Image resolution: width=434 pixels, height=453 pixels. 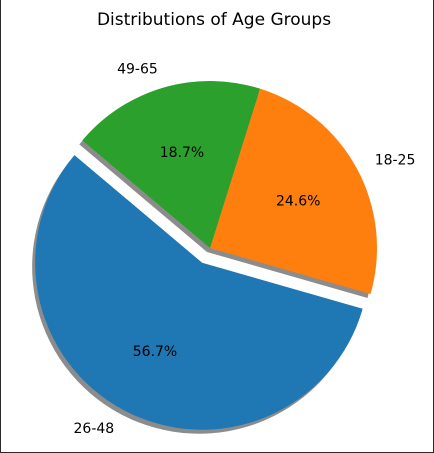 I want to click on slice-label: 26-48, so click(x=94, y=429).